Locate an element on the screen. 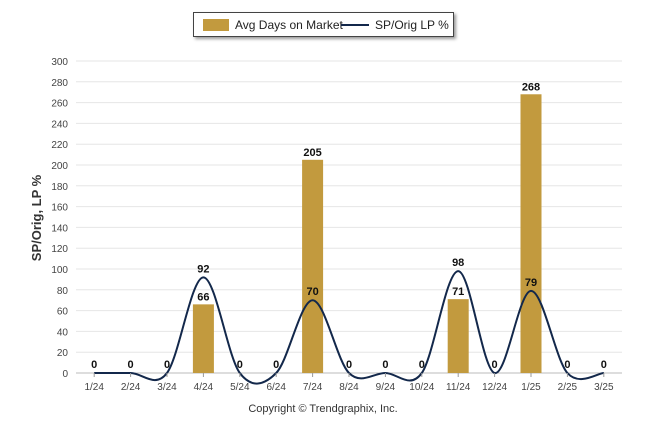 The width and height of the screenshot is (646, 434). legend-bar-label: Avg Days on Market is located at coordinates (289, 25).